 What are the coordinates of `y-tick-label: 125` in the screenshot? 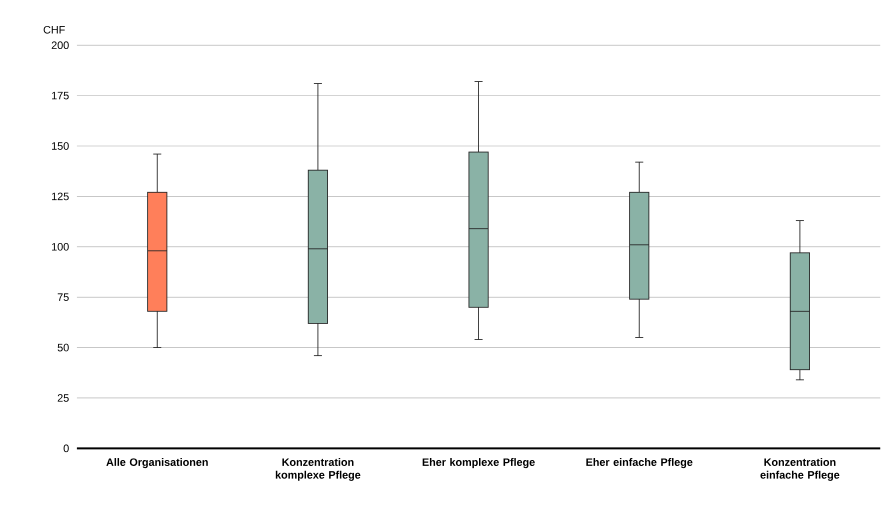 It's located at (60, 196).